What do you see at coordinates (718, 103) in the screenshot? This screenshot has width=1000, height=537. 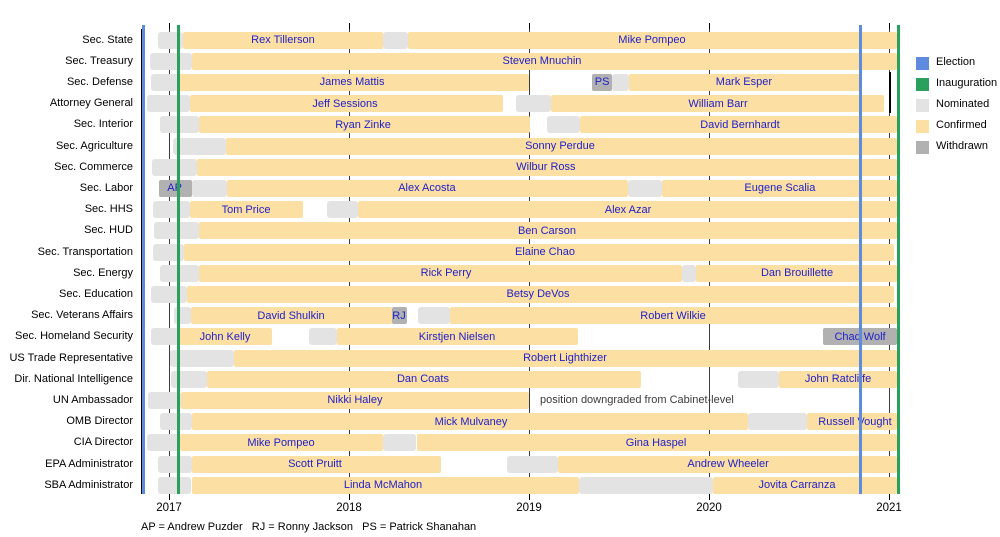 I see `officeholder-name: William Barr` at bounding box center [718, 103].